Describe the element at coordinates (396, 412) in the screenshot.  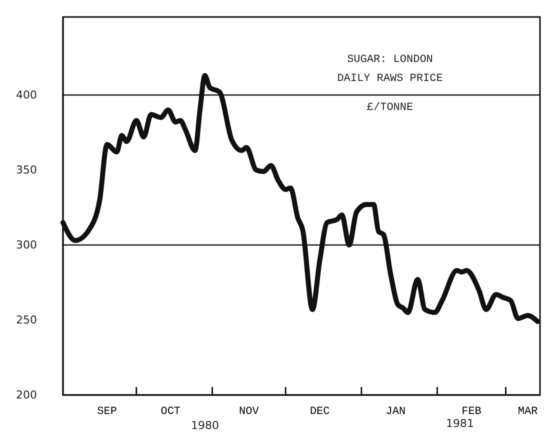
I see `x-tick-label: JAN` at that location.